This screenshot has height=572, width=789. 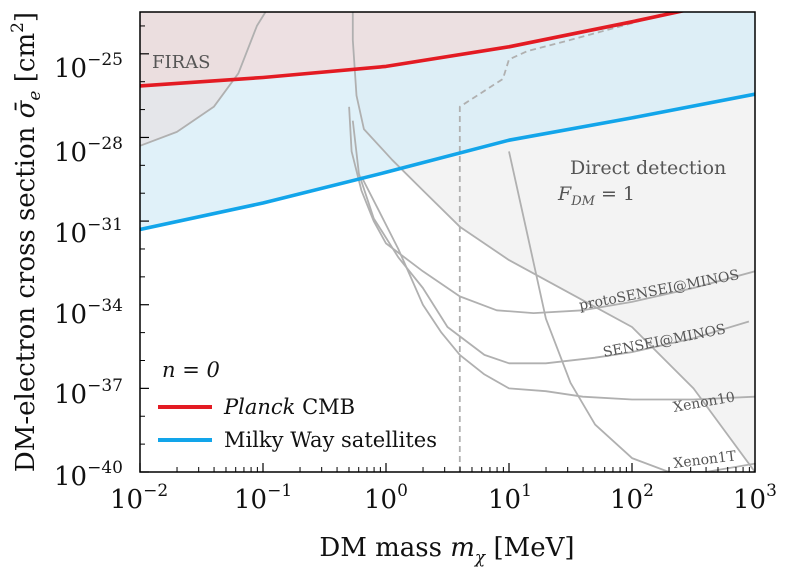 I want to click on x-axis-title: DM mass mχ [MeV], so click(x=446, y=550).